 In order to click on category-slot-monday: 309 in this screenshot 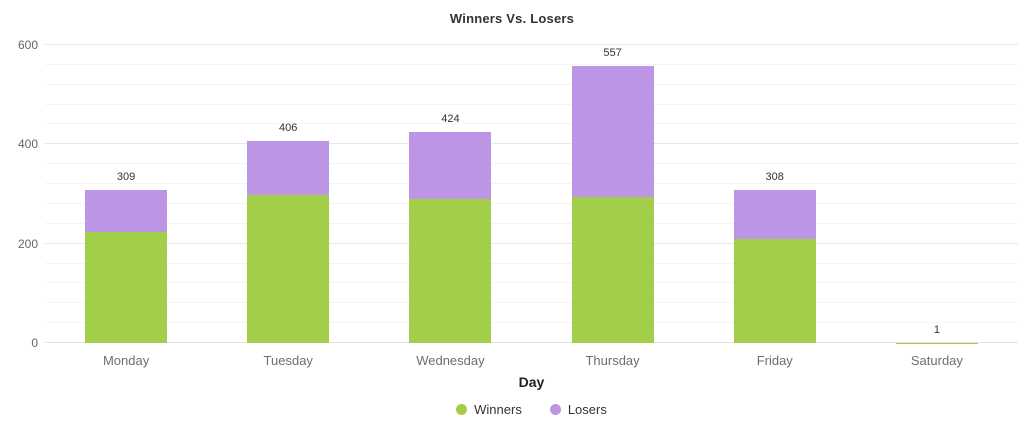, I will do `click(126, 194)`.